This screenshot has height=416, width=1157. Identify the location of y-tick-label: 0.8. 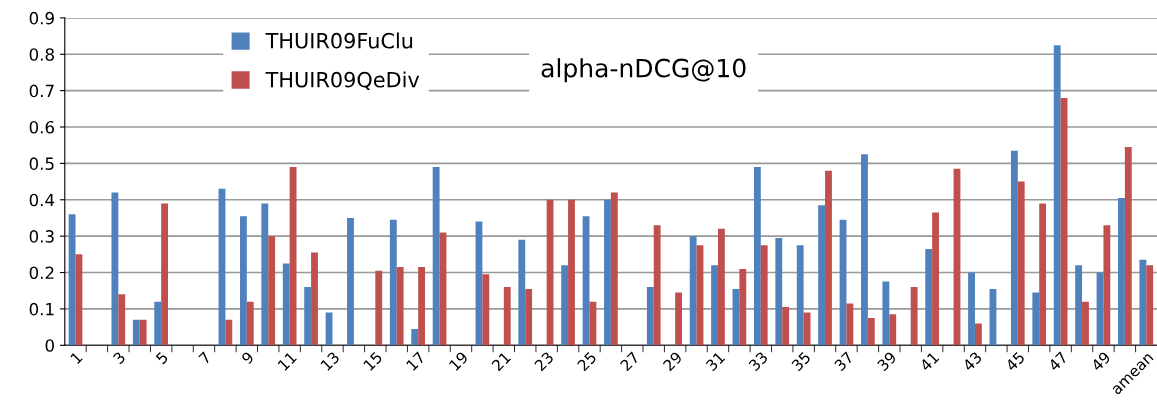
(41, 54).